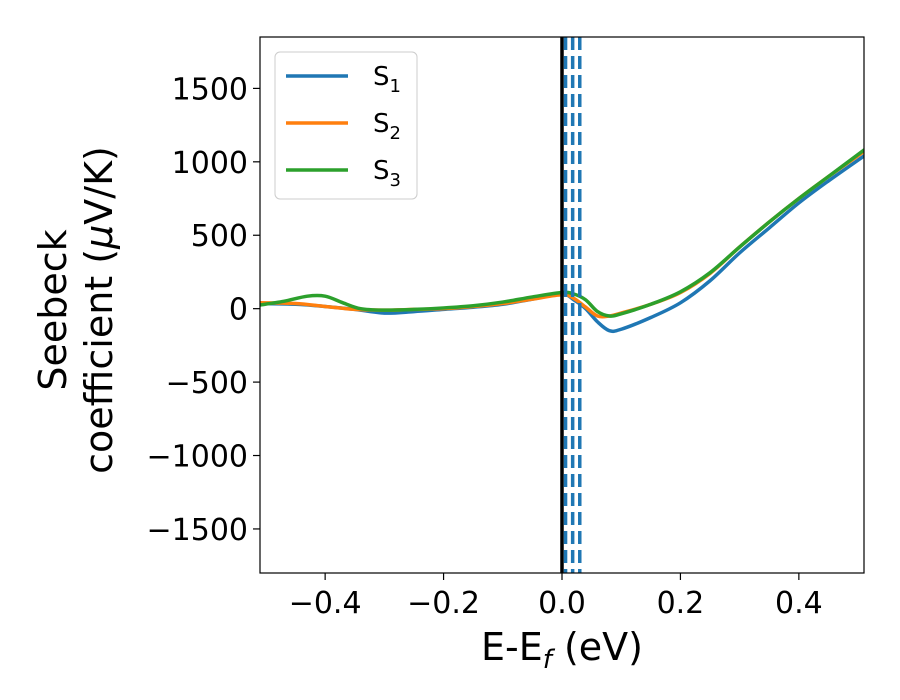 This screenshot has height=700, width=900. What do you see at coordinates (219, 236) in the screenshot?
I see `y-tick-label: 500` at bounding box center [219, 236].